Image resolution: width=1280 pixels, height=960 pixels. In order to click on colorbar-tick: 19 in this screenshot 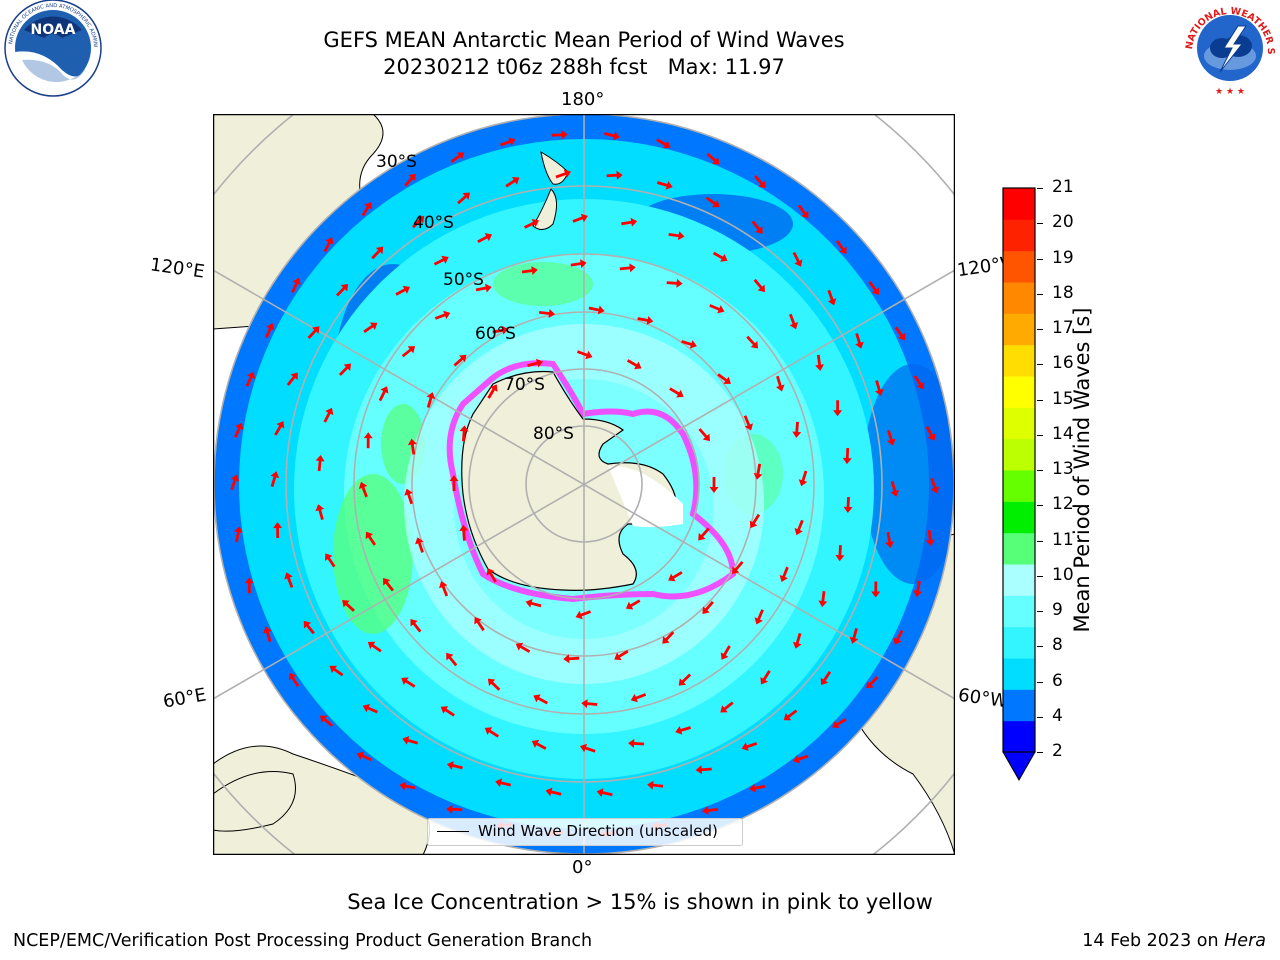, I will do `click(1063, 257)`.